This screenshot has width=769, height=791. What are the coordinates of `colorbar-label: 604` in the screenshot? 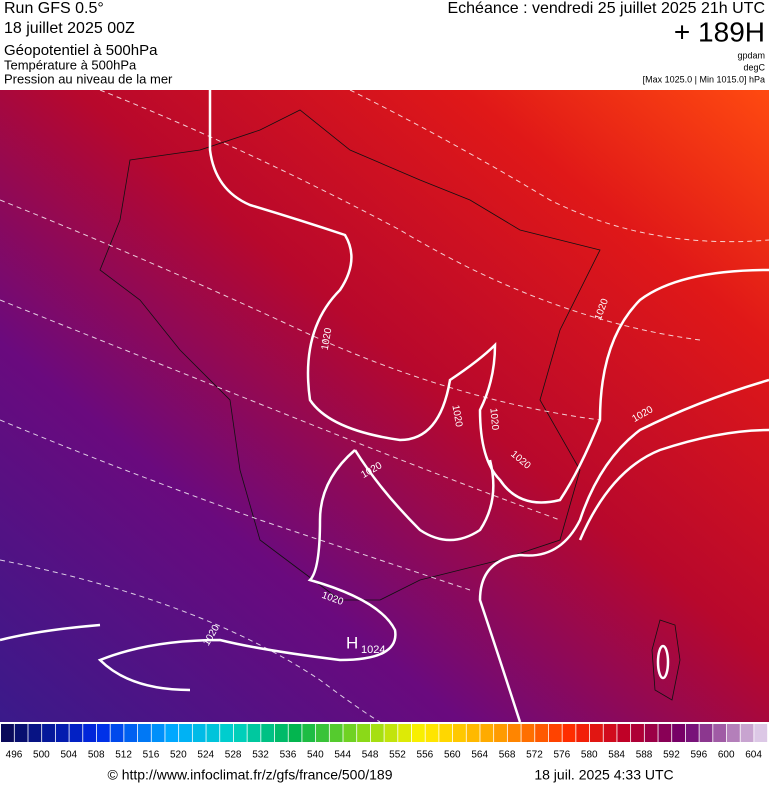 It's located at (753, 755).